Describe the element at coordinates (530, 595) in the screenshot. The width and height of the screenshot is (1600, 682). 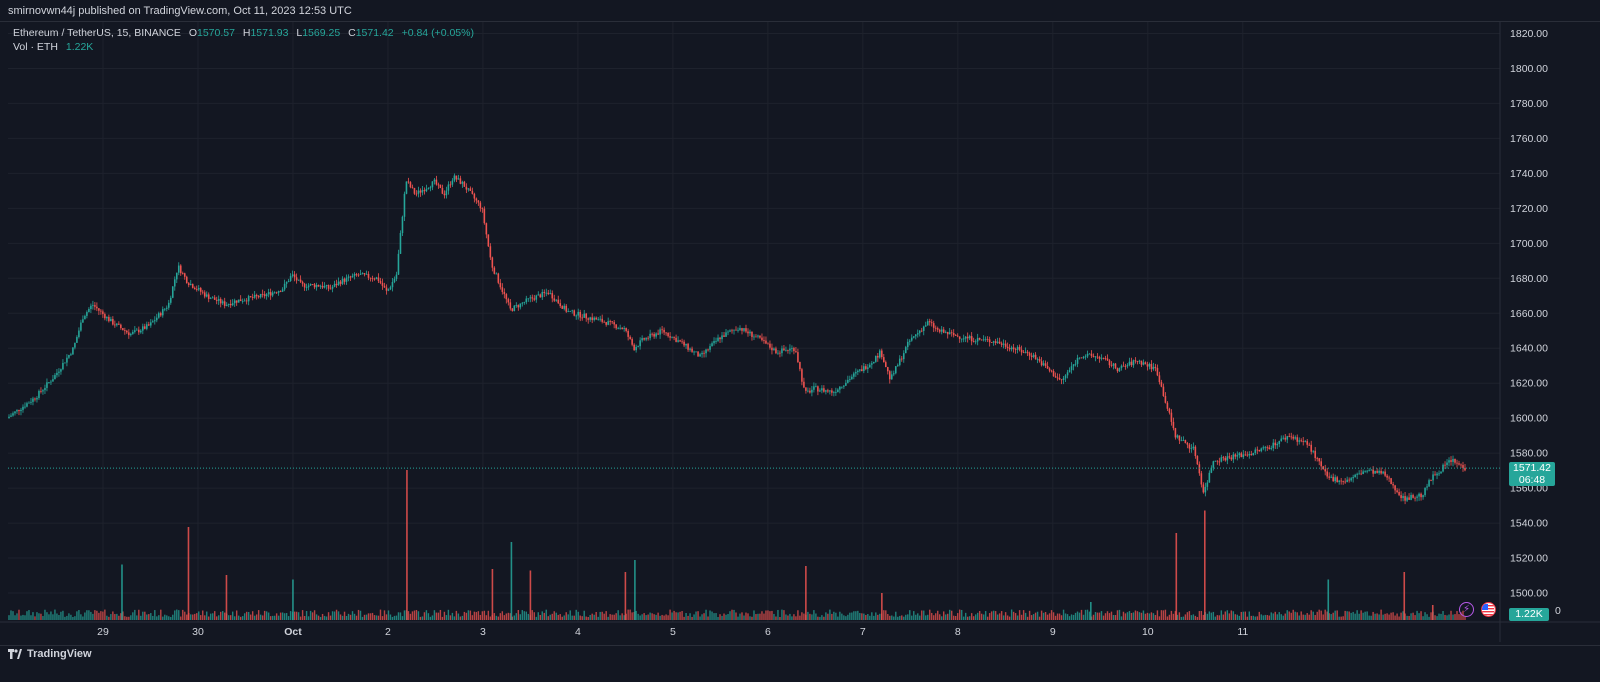
I see `volume-spike` at that location.